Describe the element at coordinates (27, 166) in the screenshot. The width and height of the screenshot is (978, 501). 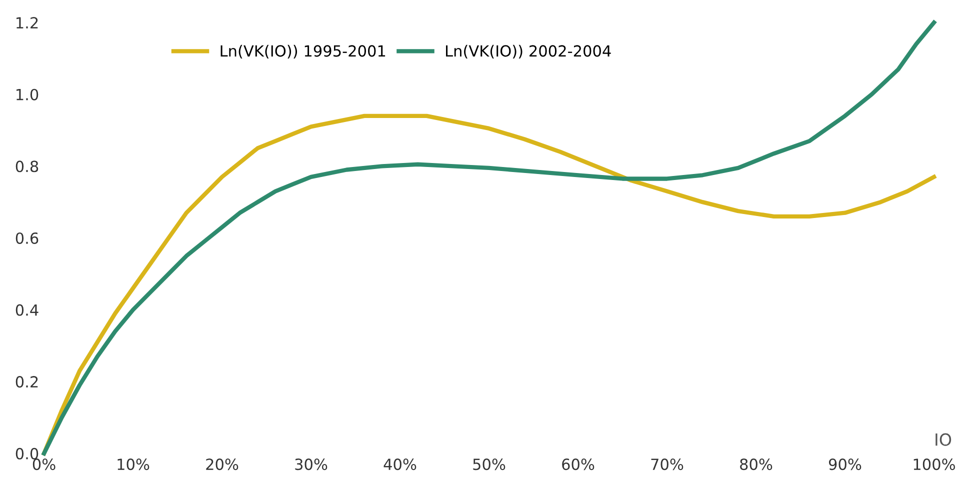
I see `y-tick-label: 0.8` at that location.